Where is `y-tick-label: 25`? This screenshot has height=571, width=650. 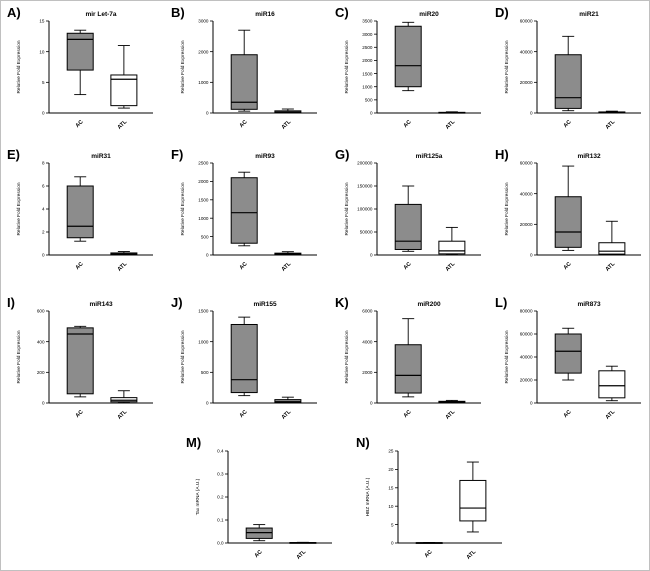 y-tick-label: 25 is located at coordinates (391, 451).